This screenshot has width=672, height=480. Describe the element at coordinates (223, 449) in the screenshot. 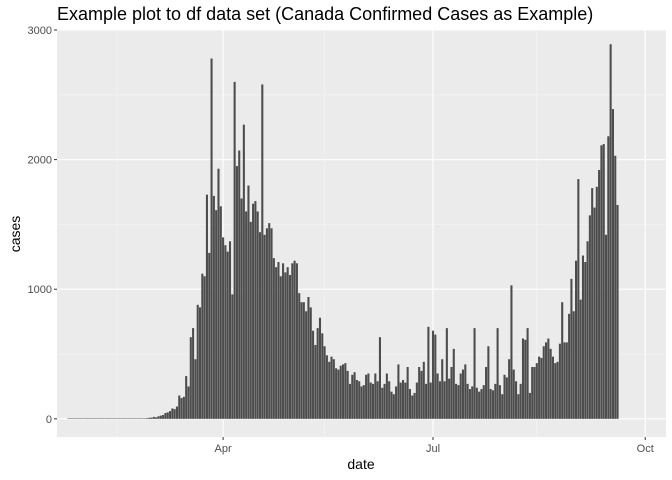

I see `x-tick-label: Apr` at that location.